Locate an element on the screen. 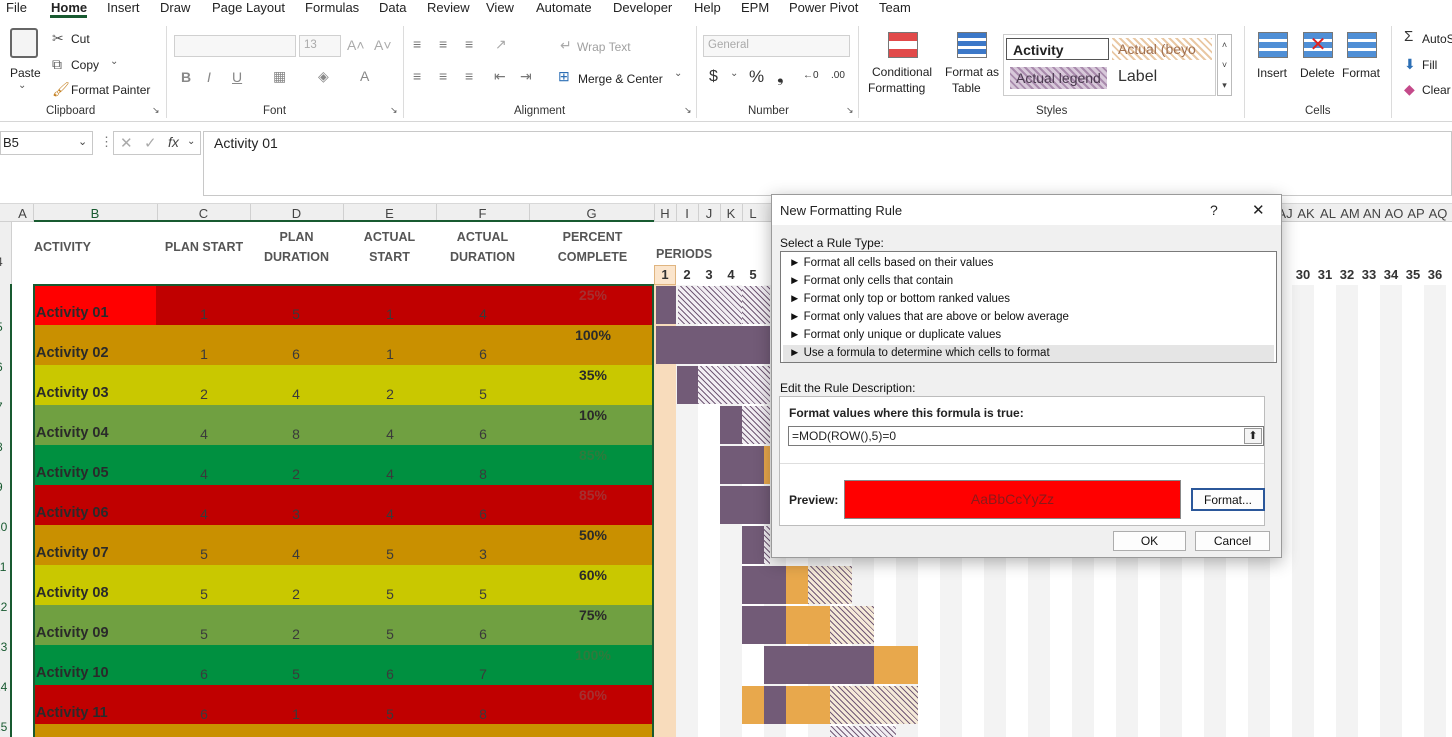 This screenshot has width=1452, height=737. wrap-text-button: Wrap Text is located at coordinates (604, 47).